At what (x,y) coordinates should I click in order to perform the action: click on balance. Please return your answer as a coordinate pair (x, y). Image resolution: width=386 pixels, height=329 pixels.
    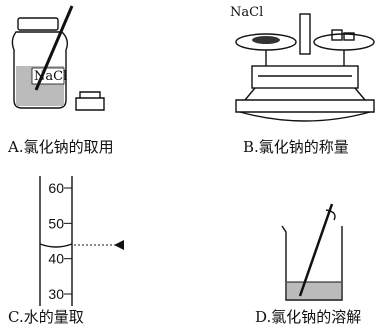
    Looking at the image, I should click on (305, 67).